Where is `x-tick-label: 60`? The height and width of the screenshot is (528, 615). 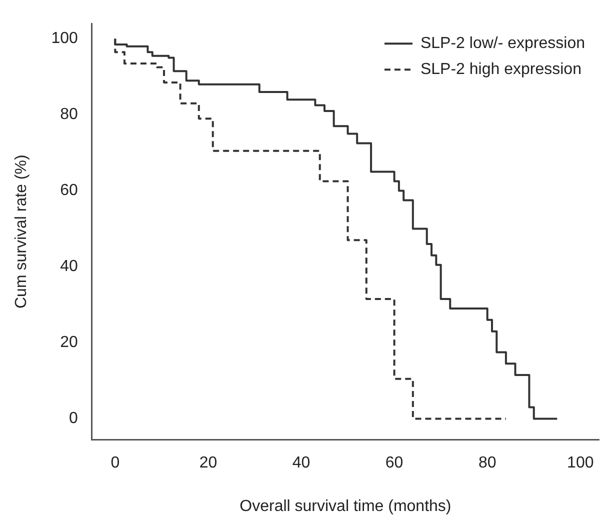
x-tick-label: 60 is located at coordinates (394, 463).